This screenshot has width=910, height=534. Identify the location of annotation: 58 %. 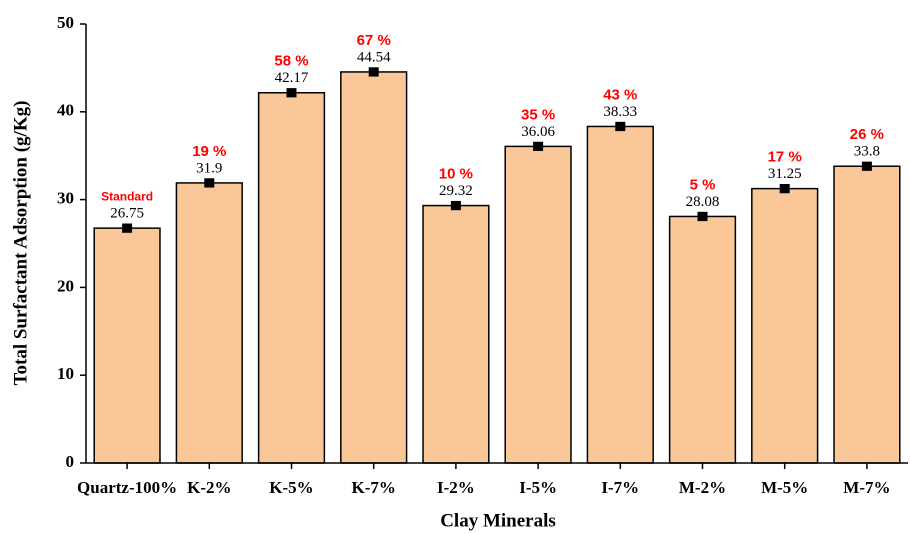
(291, 61).